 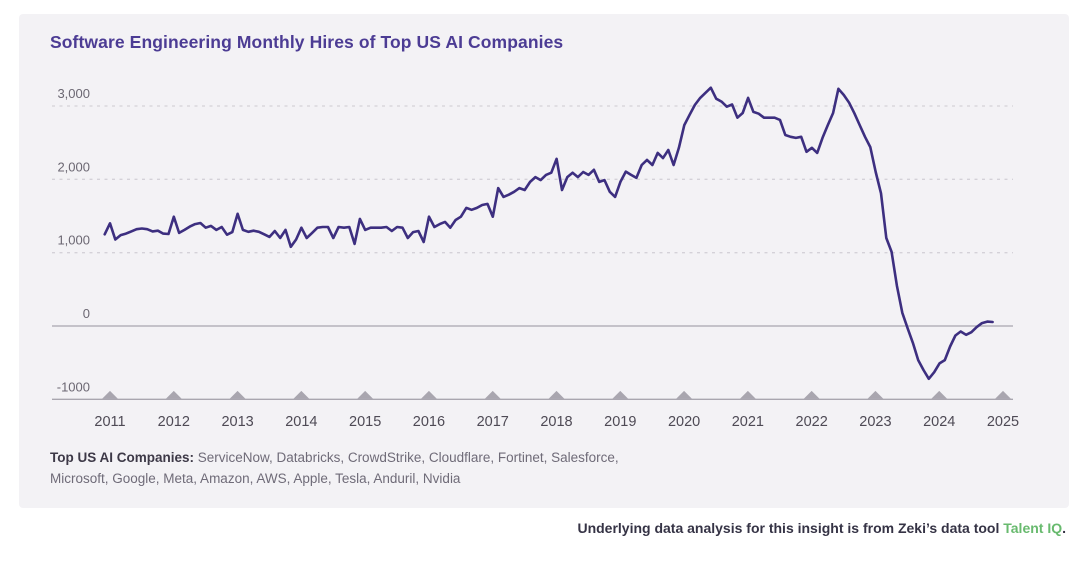 What do you see at coordinates (73, 240) in the screenshot?
I see `y-tick-label-1000: 1,000` at bounding box center [73, 240].